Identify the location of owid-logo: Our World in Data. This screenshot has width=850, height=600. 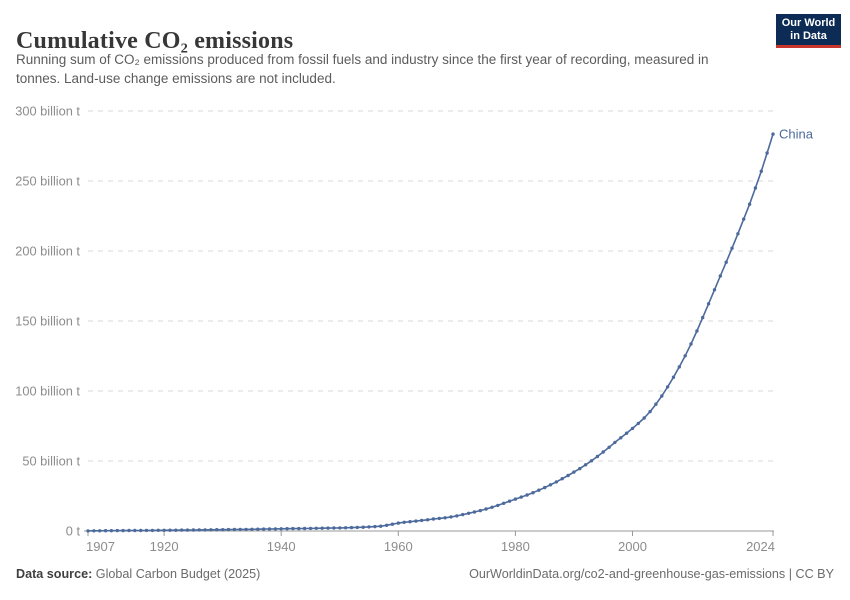
(808, 31).